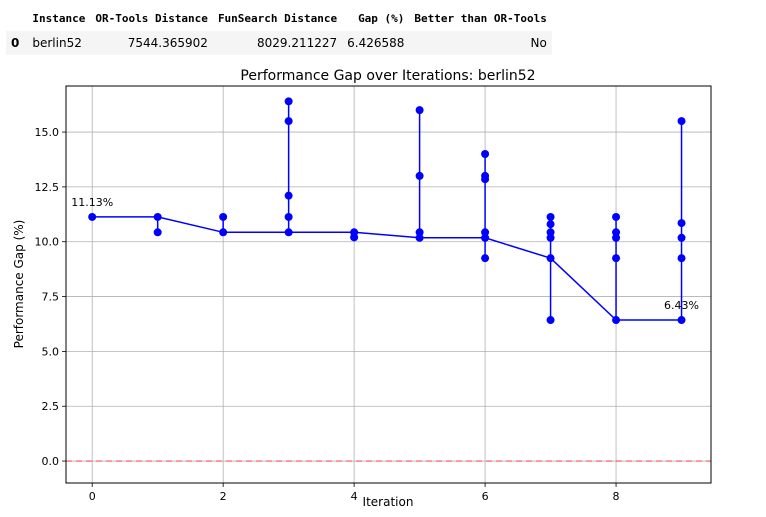 This screenshot has width=766, height=517. Describe the element at coordinates (51, 406) in the screenshot. I see `y-tick-label: 2.5` at that location.